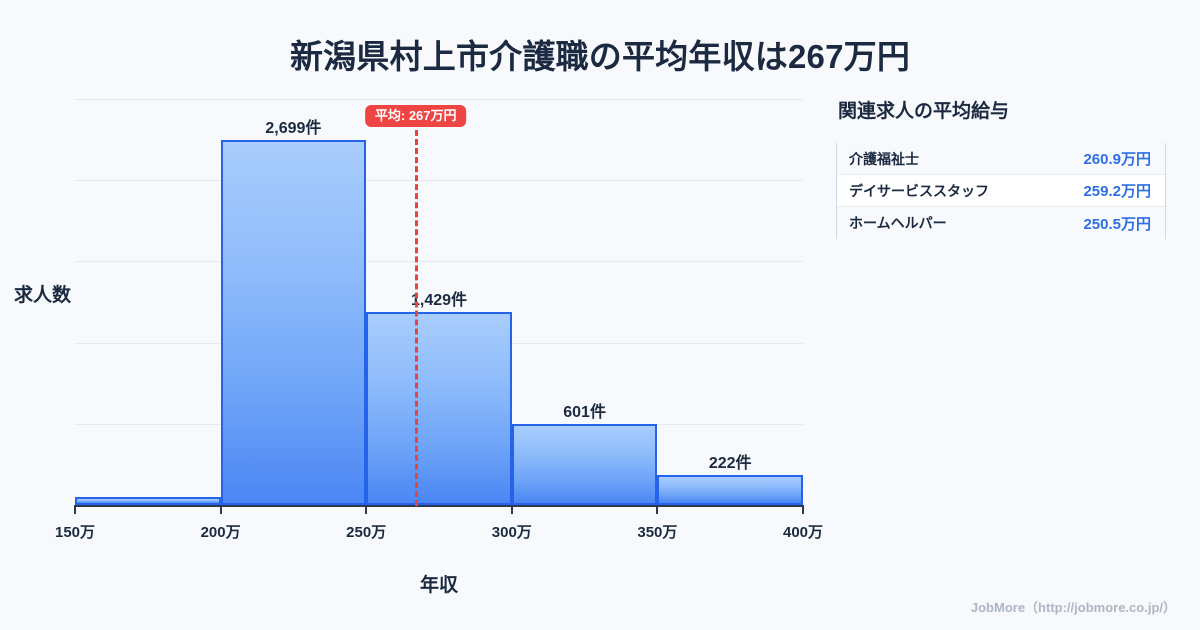 The image size is (1200, 630). I want to click on average-line, so click(416, 318).